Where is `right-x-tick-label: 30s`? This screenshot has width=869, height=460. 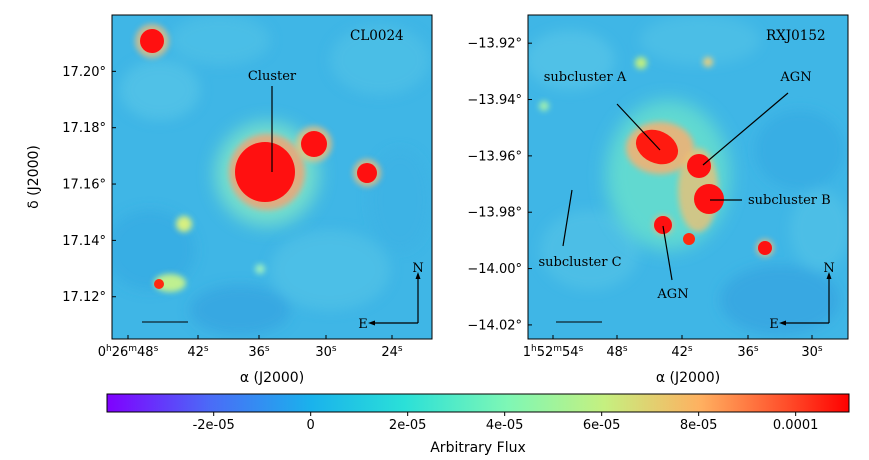 right-x-tick-label: 30s is located at coordinates (812, 352).